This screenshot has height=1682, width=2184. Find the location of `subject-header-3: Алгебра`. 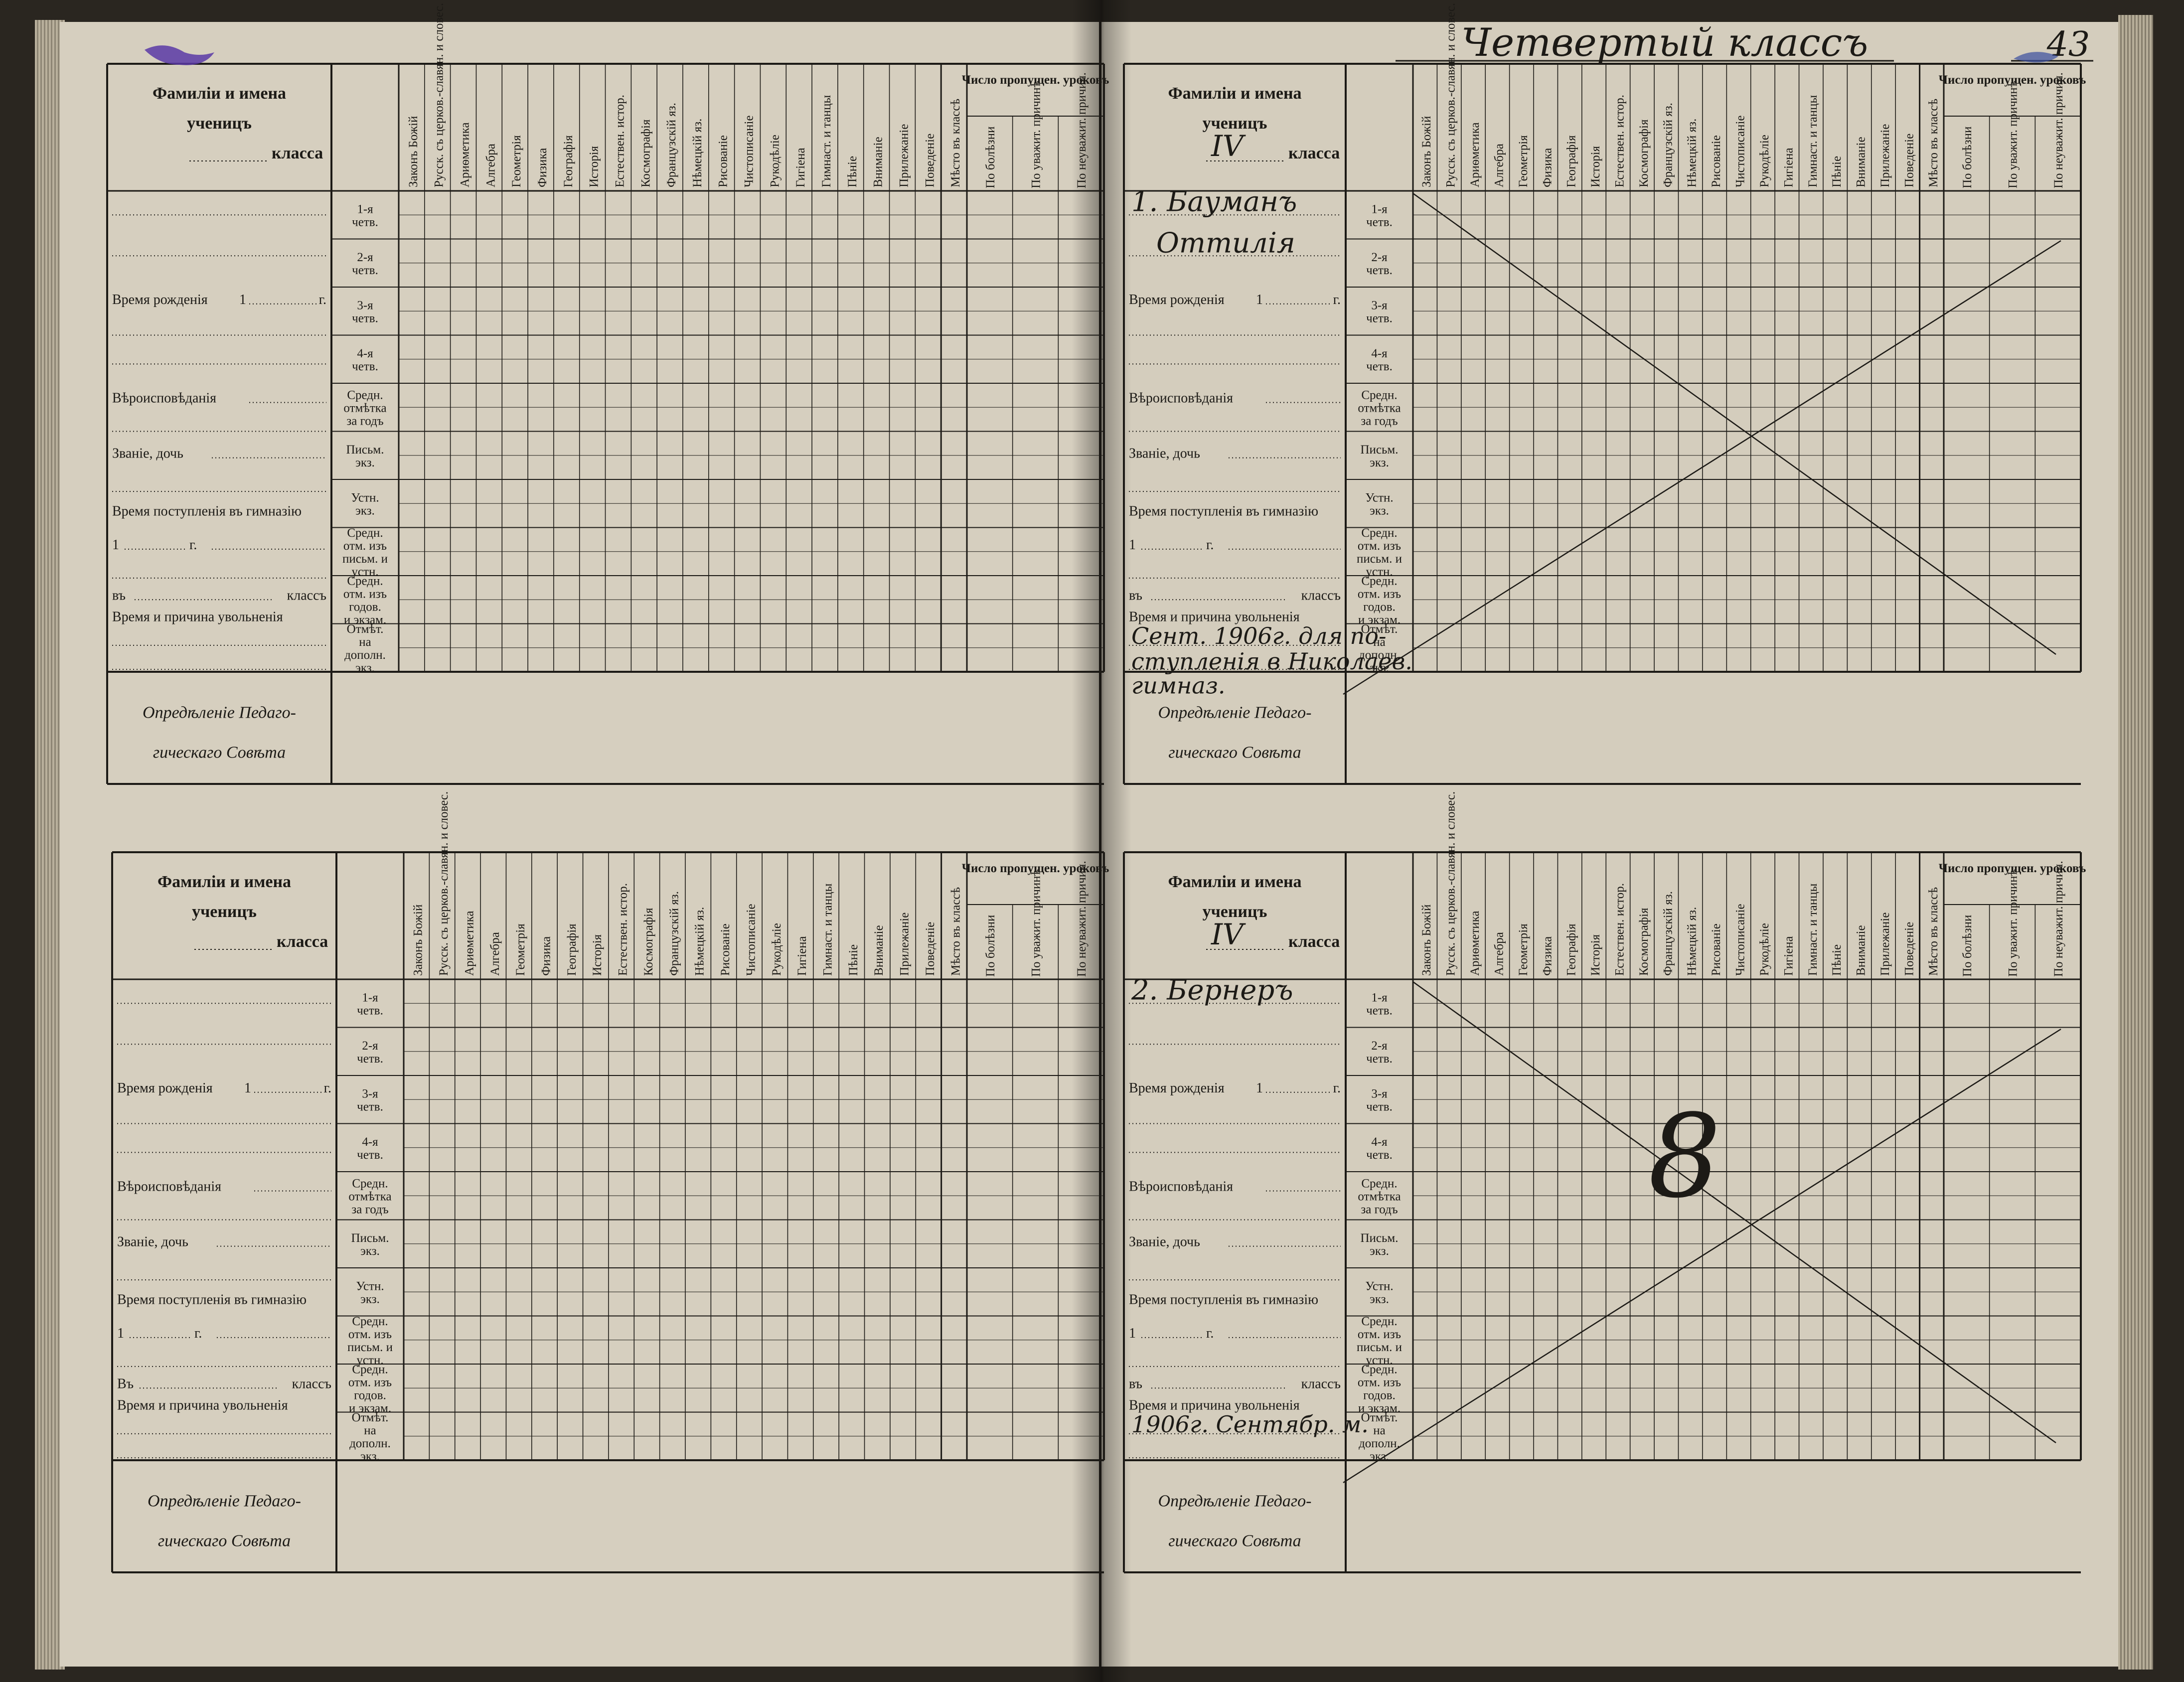

subject-header-3: Алгебра is located at coordinates (1499, 954).